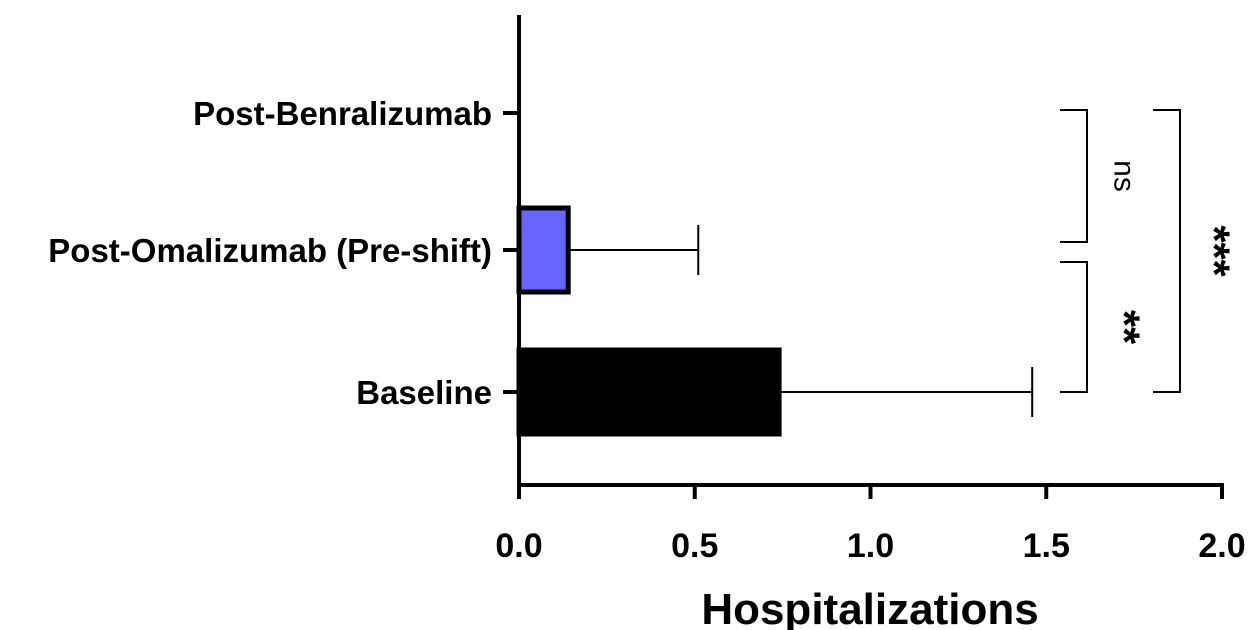 The image size is (1248, 630). What do you see at coordinates (1221, 546) in the screenshot?
I see `x-tick-label: 2.0` at bounding box center [1221, 546].